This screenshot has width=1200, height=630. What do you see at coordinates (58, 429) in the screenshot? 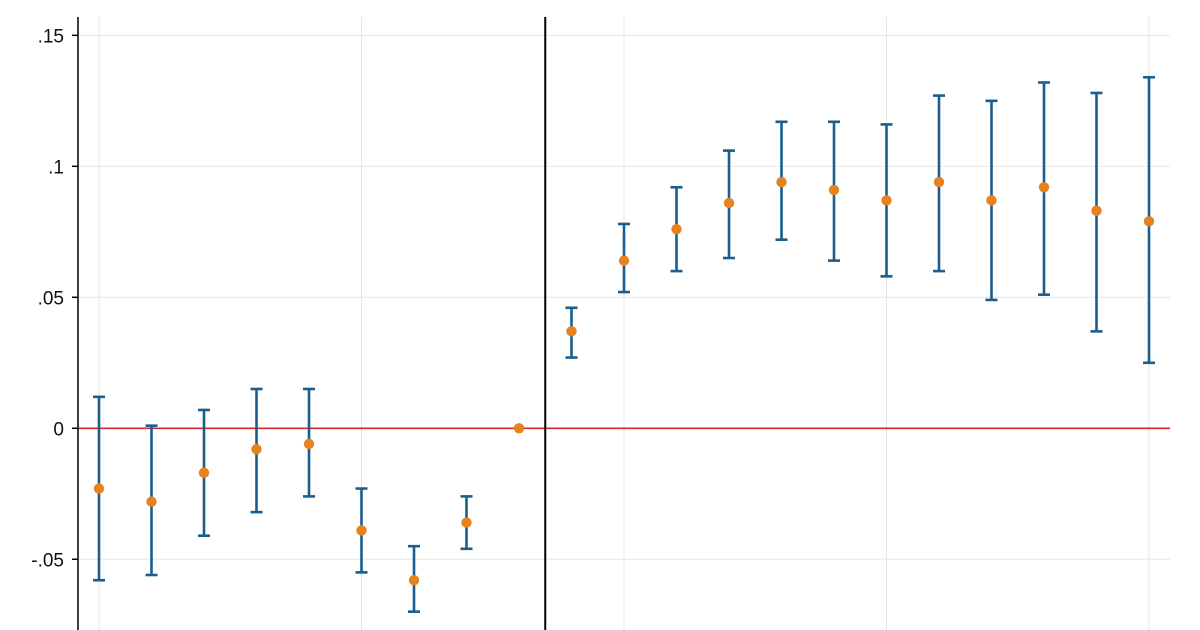
I see `y-tick-label: 0` at bounding box center [58, 429].